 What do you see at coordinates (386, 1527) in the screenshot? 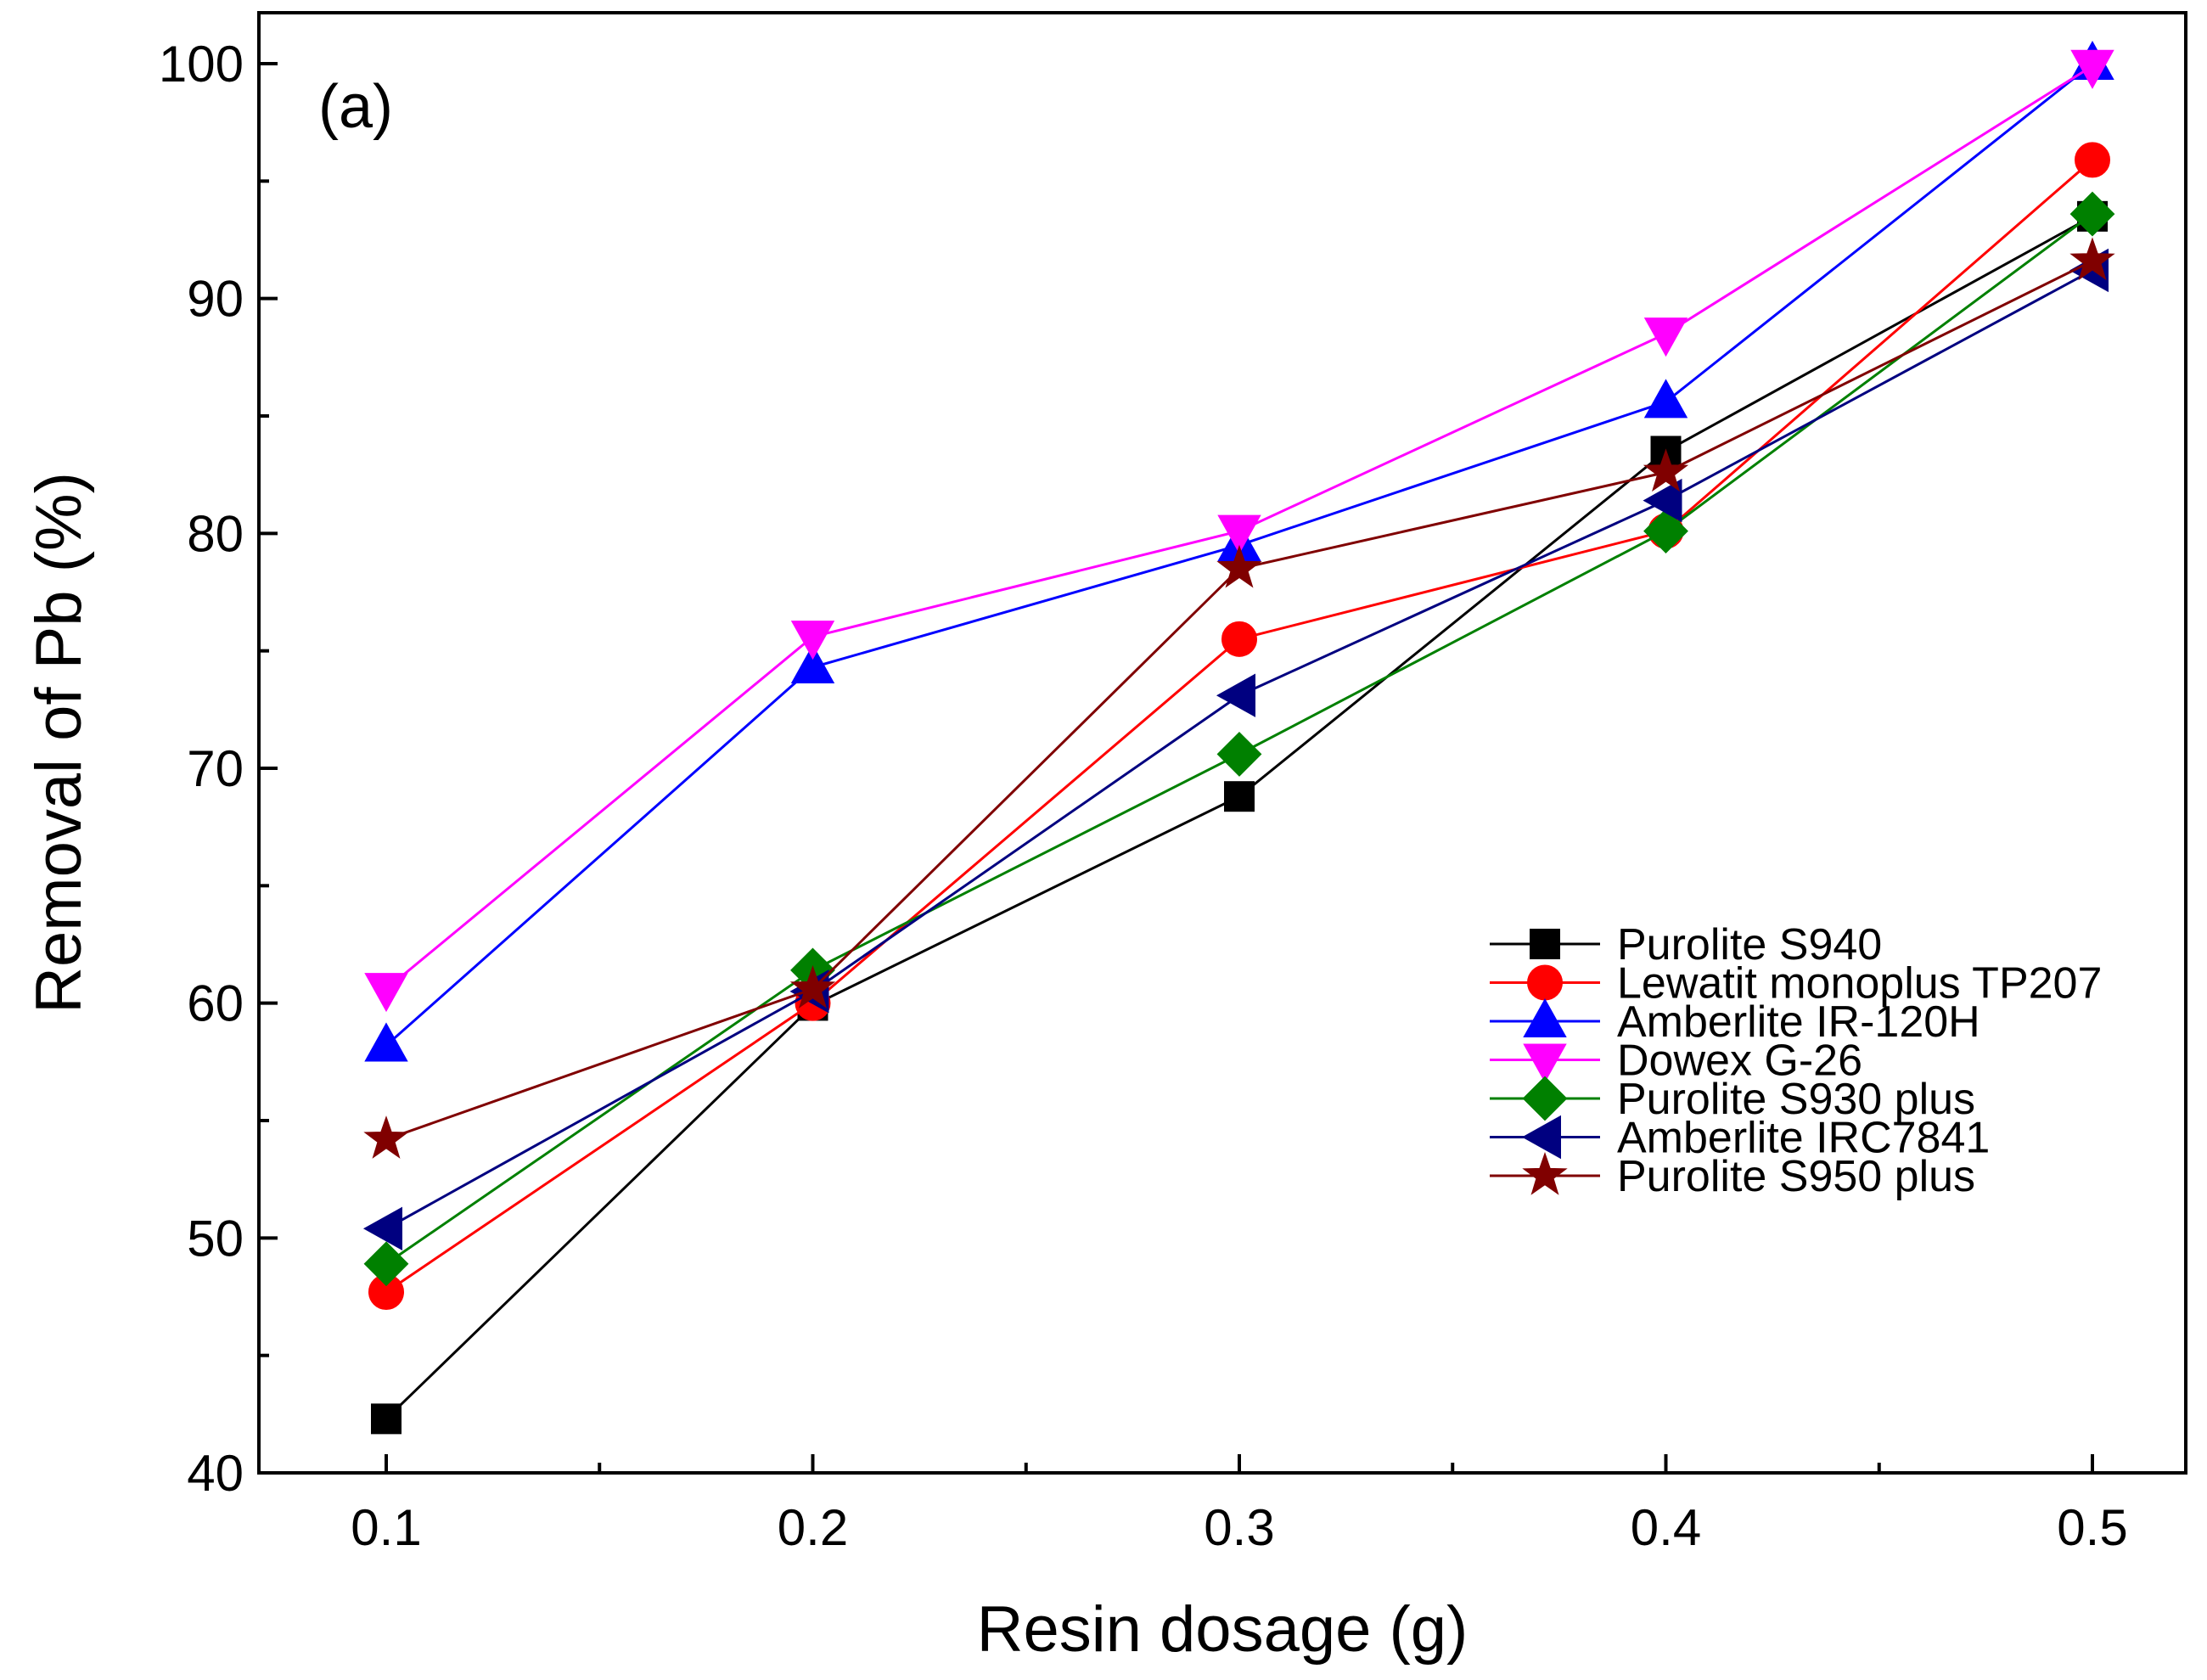
I see `x-tick-label: 0.1` at bounding box center [386, 1527].